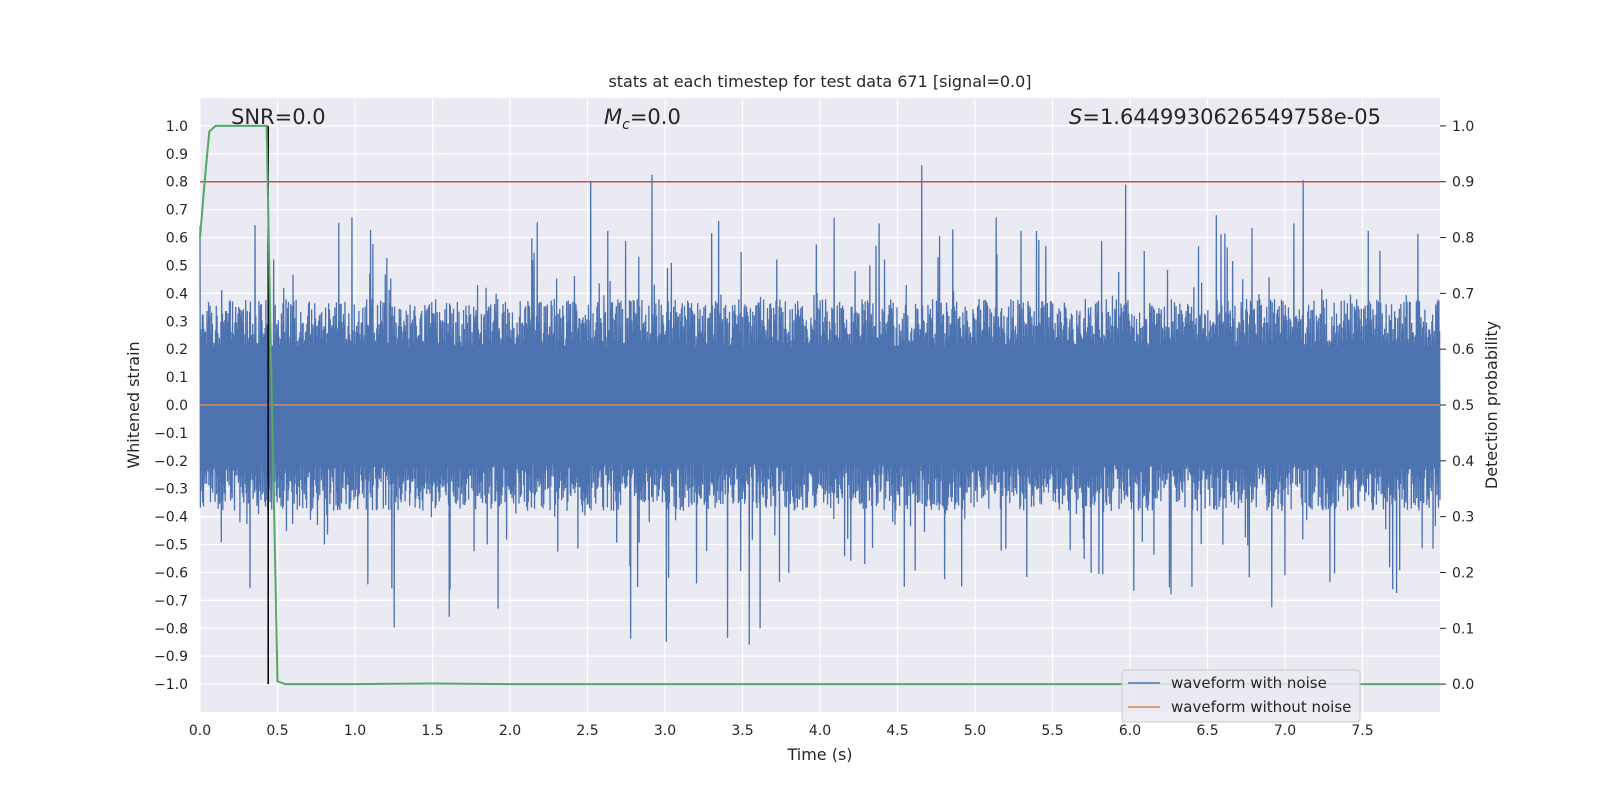 This screenshot has width=1600, height=800. What do you see at coordinates (177, 322) in the screenshot?
I see `y-tick-label: 0.3` at bounding box center [177, 322].